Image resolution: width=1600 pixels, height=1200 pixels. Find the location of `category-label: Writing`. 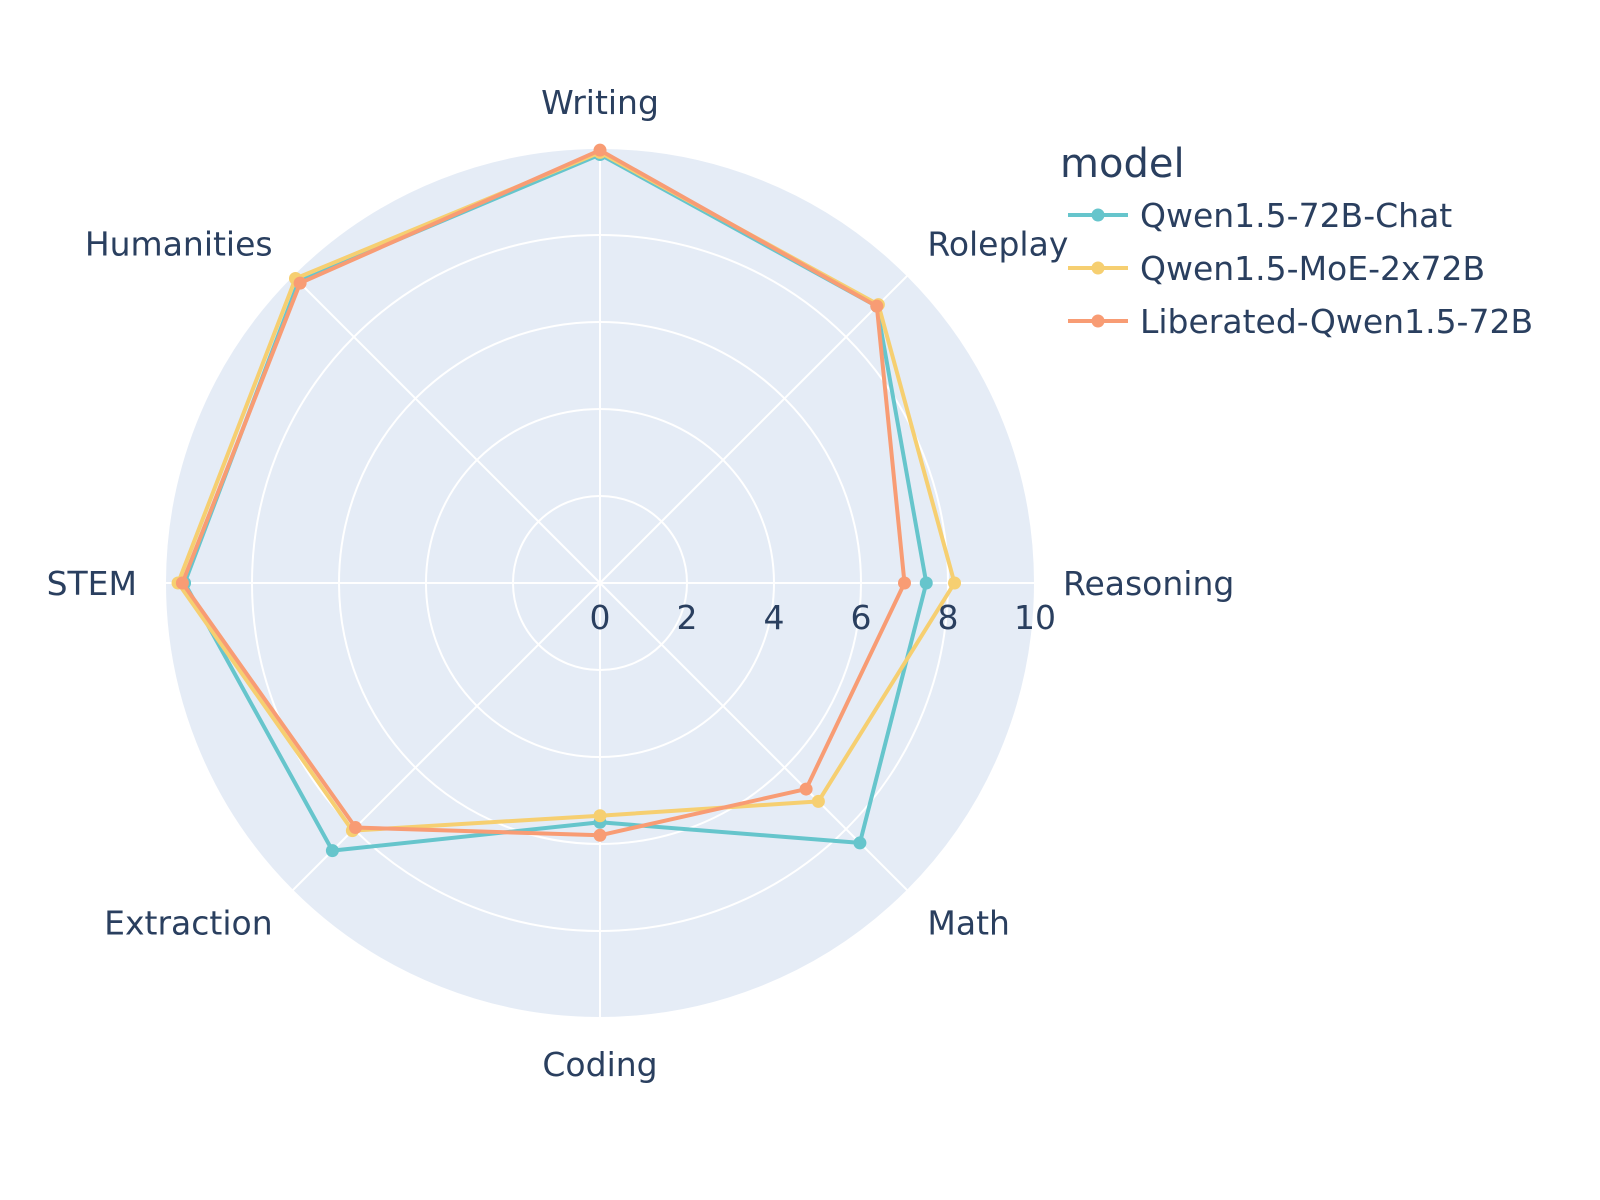

category-label: Writing is located at coordinates (600, 102).